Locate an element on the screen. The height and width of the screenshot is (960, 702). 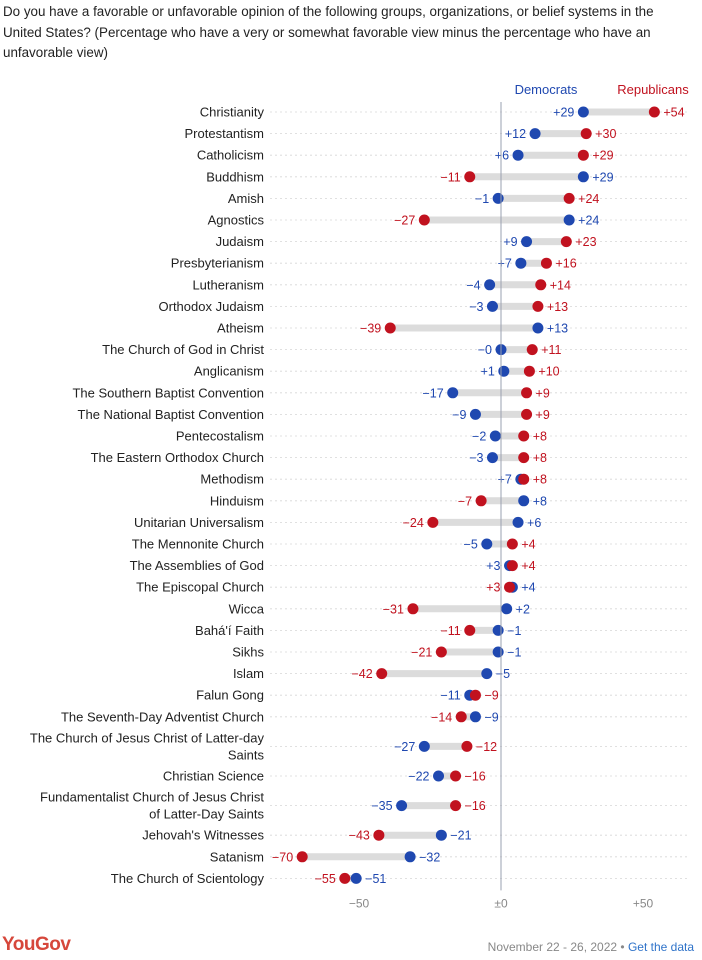
republicans-value-label: +10 is located at coordinates (548, 372).